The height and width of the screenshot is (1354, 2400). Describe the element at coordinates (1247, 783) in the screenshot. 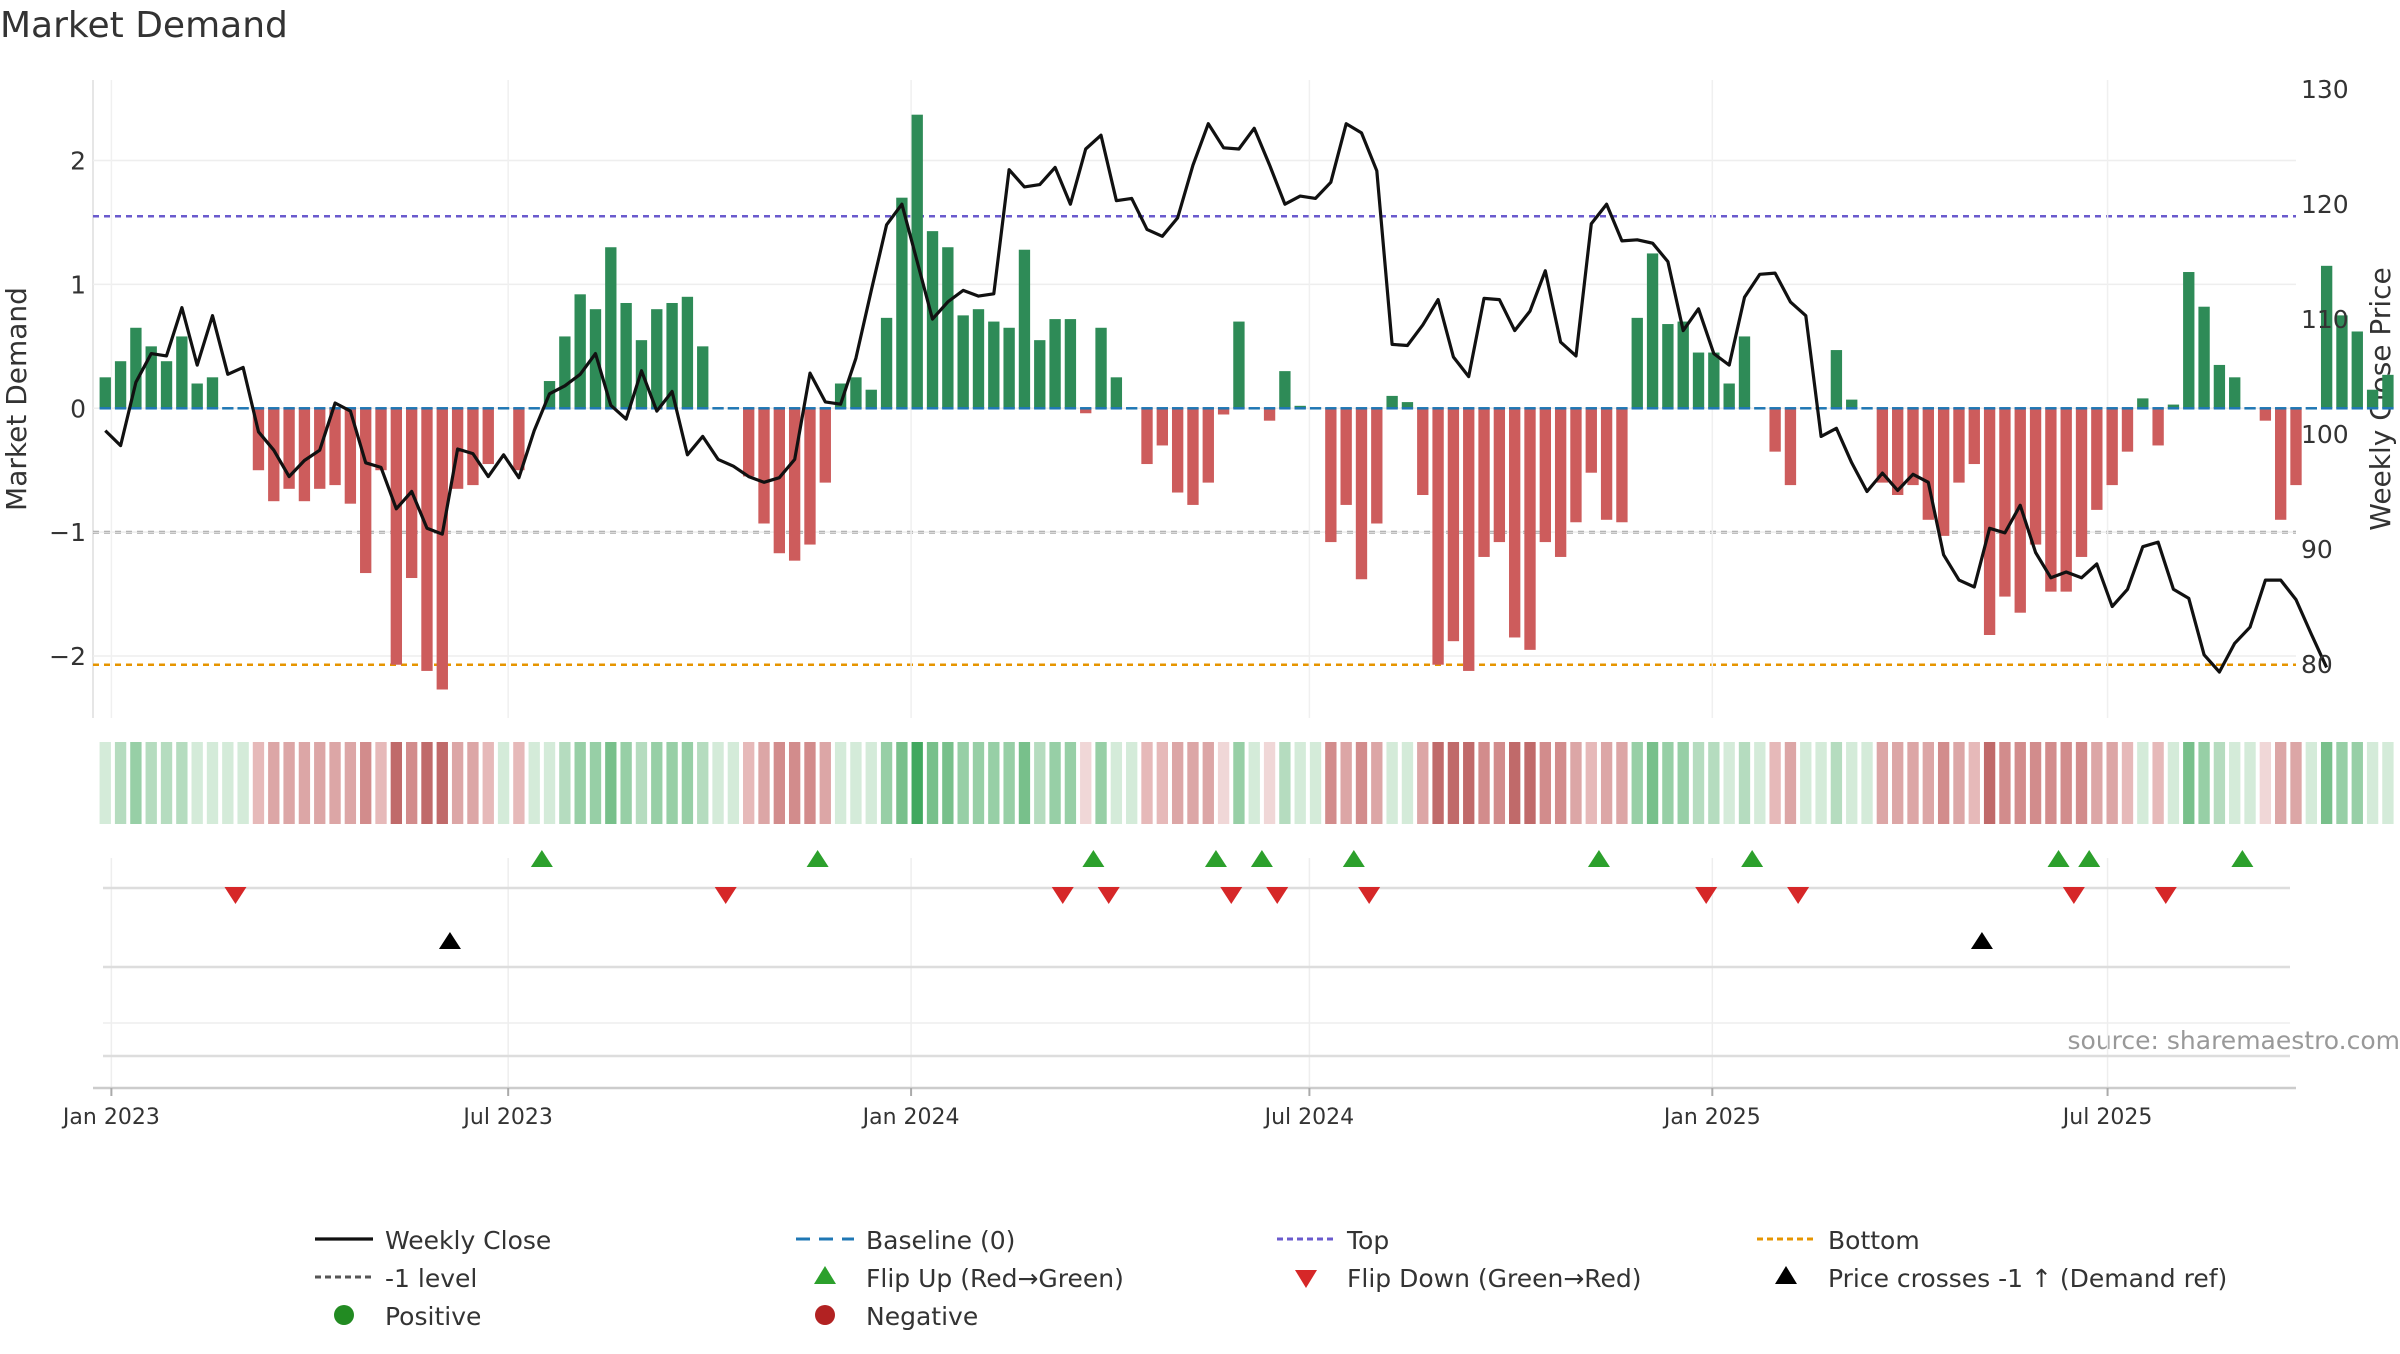

I see `demand-color-strip` at that location.